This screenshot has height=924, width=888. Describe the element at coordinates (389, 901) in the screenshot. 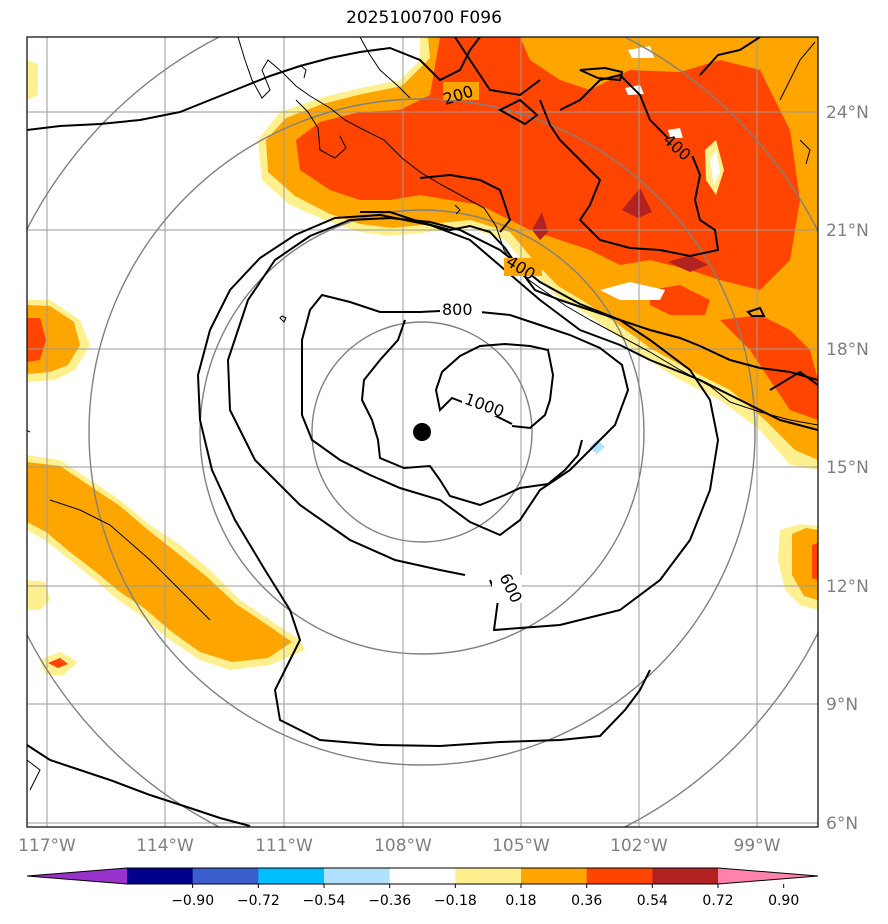

I see `colorbar-tick-label: −0.36` at that location.